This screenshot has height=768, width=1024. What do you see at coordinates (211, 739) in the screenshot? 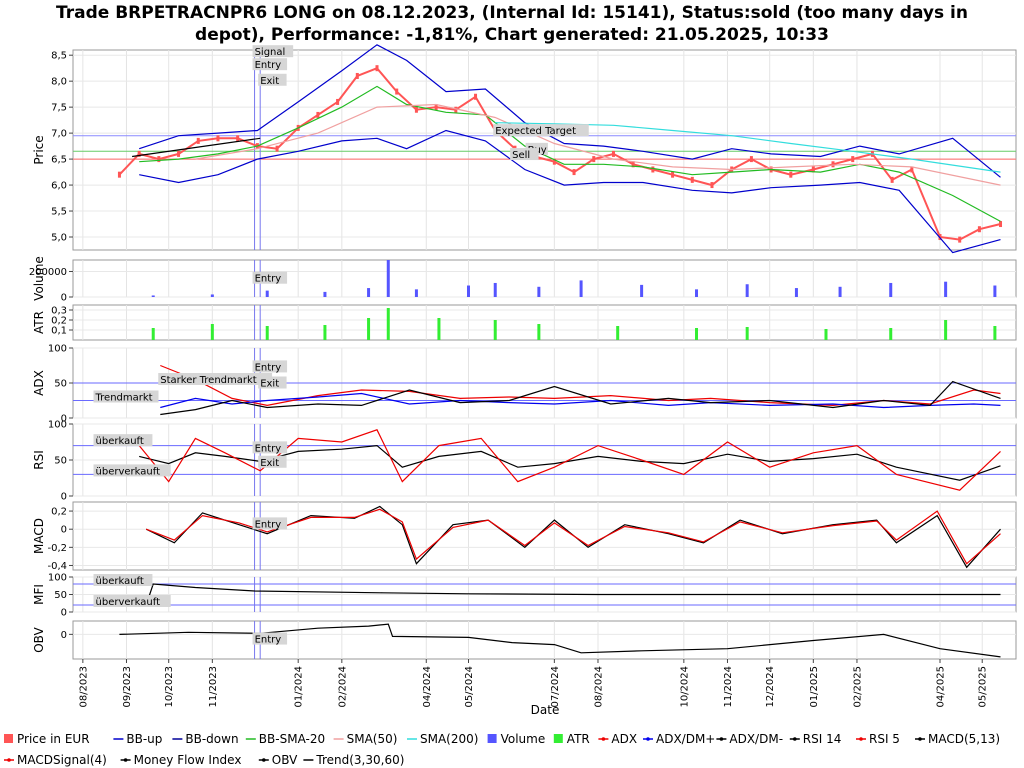
I see `legend-label: BB-down` at bounding box center [211, 739].